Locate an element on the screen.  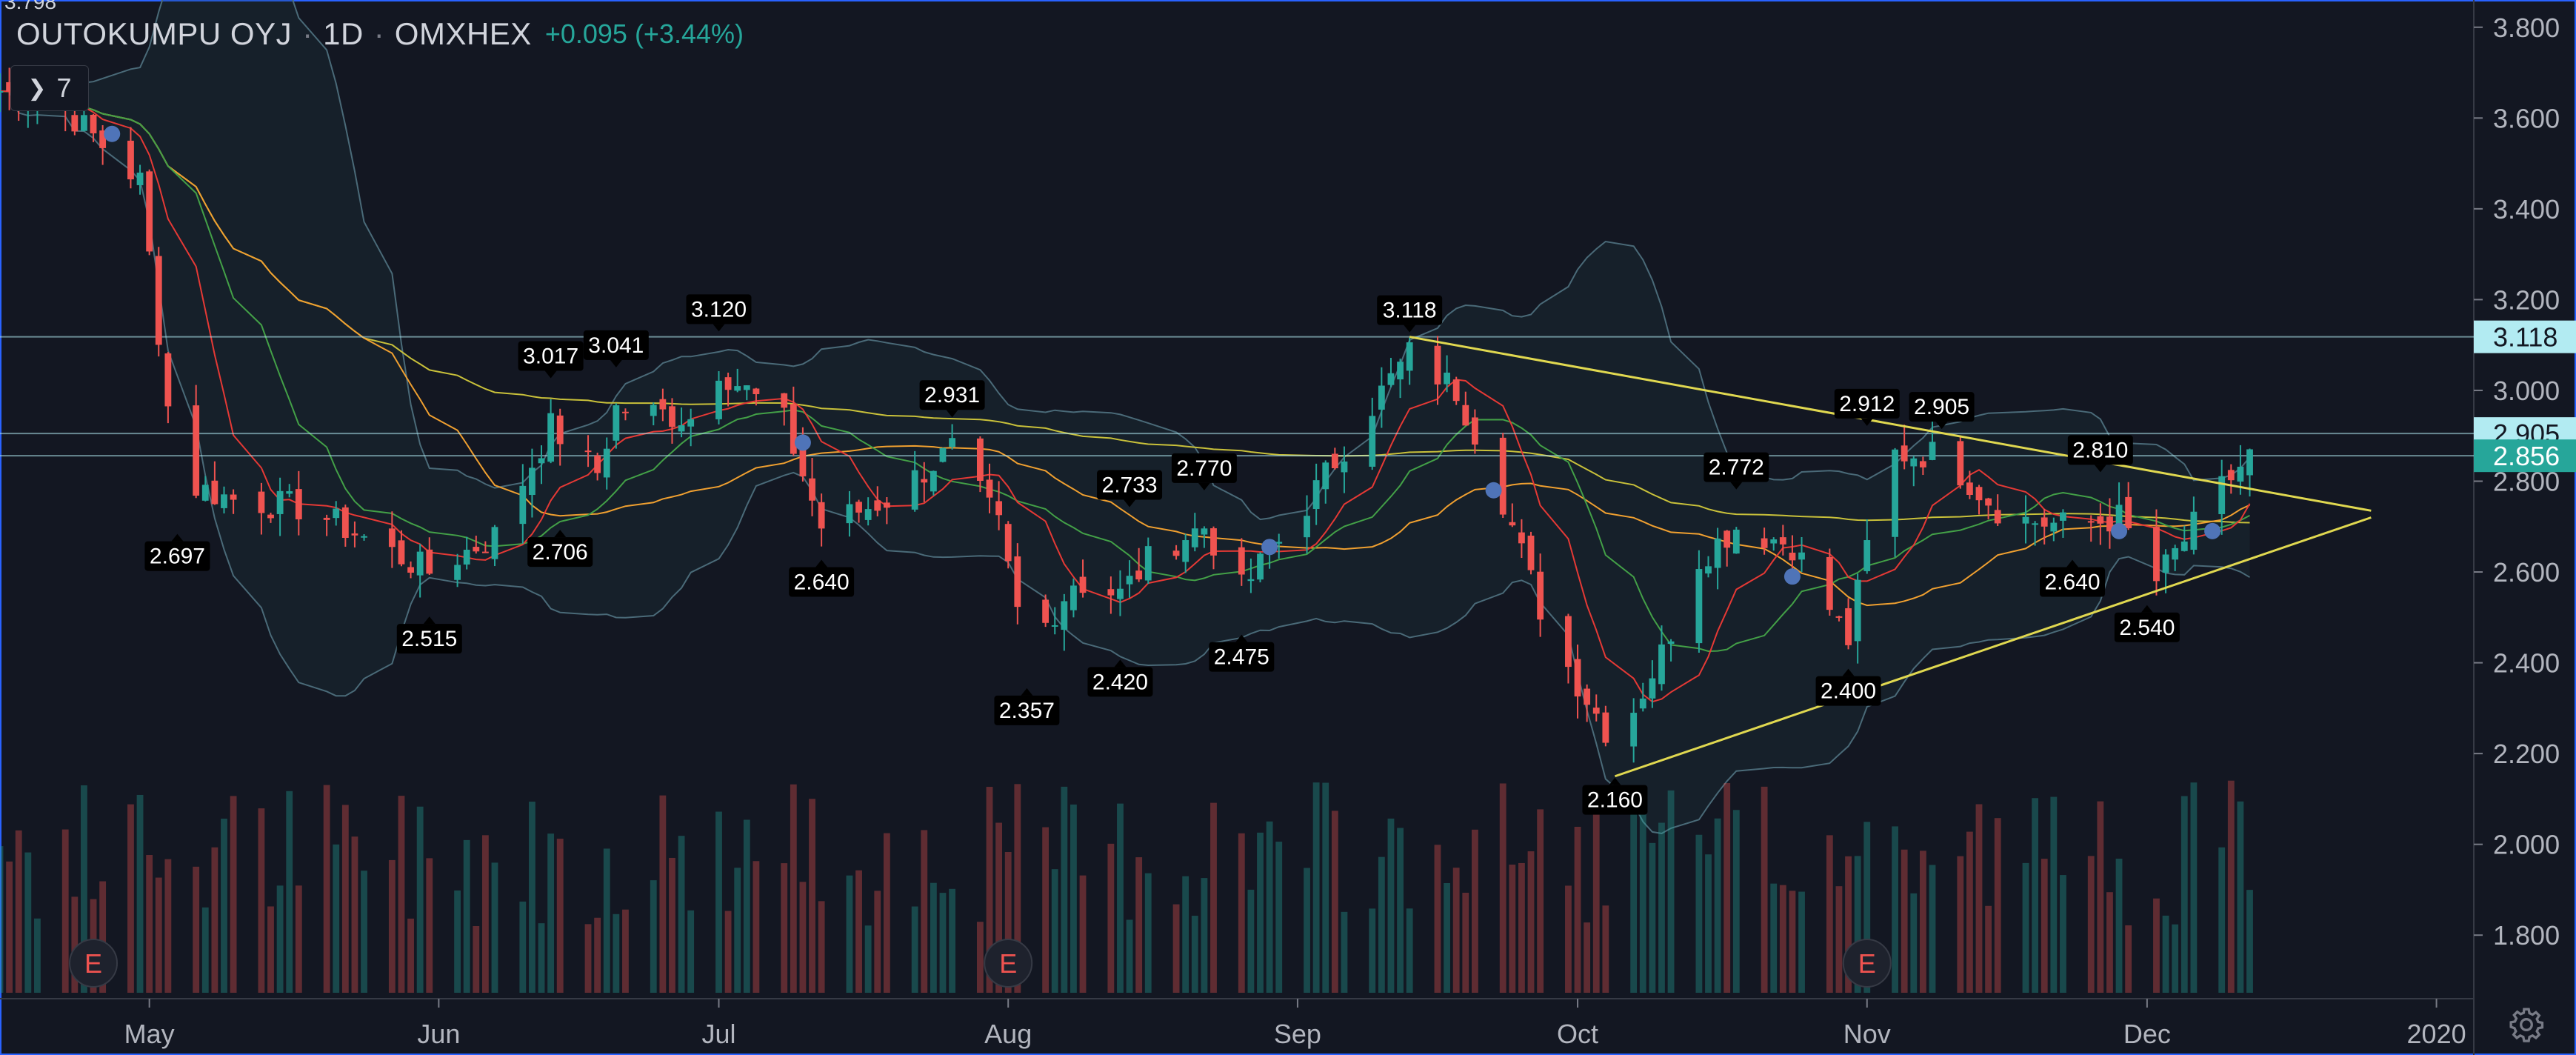
swing-label-text: 2.810 is located at coordinates (2100, 450).